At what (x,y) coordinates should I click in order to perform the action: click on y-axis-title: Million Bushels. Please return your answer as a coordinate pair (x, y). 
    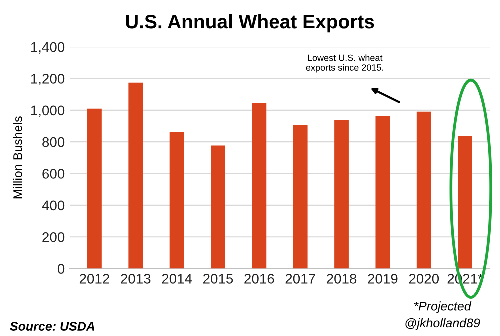
    Looking at the image, I should click on (17, 157).